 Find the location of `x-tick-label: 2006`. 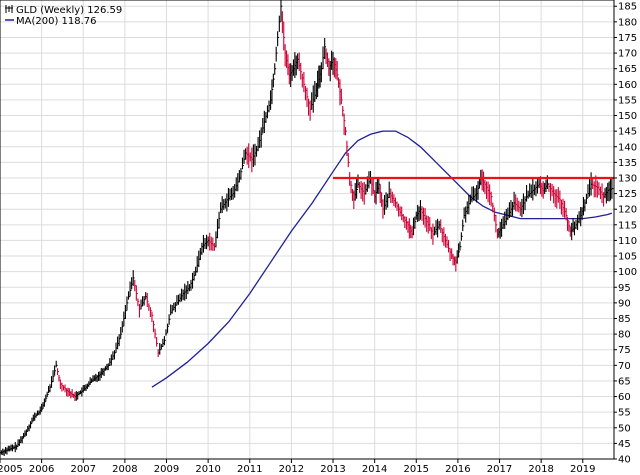

x-tick-label: 2006 is located at coordinates (41, 469).